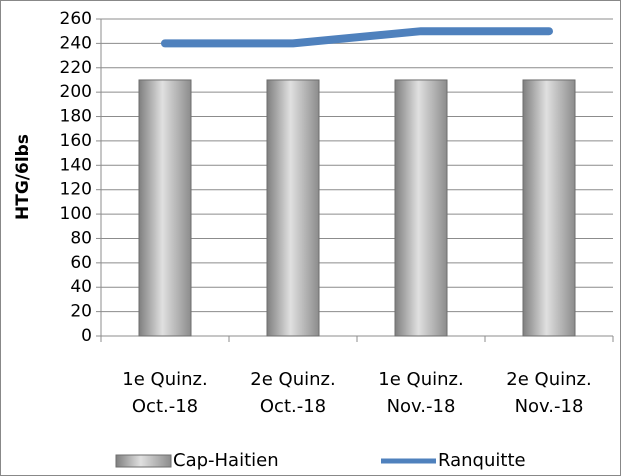 The image size is (621, 476). What do you see at coordinates (23, 177) in the screenshot?
I see `y-axis-label: HTG/6lbs` at bounding box center [23, 177].